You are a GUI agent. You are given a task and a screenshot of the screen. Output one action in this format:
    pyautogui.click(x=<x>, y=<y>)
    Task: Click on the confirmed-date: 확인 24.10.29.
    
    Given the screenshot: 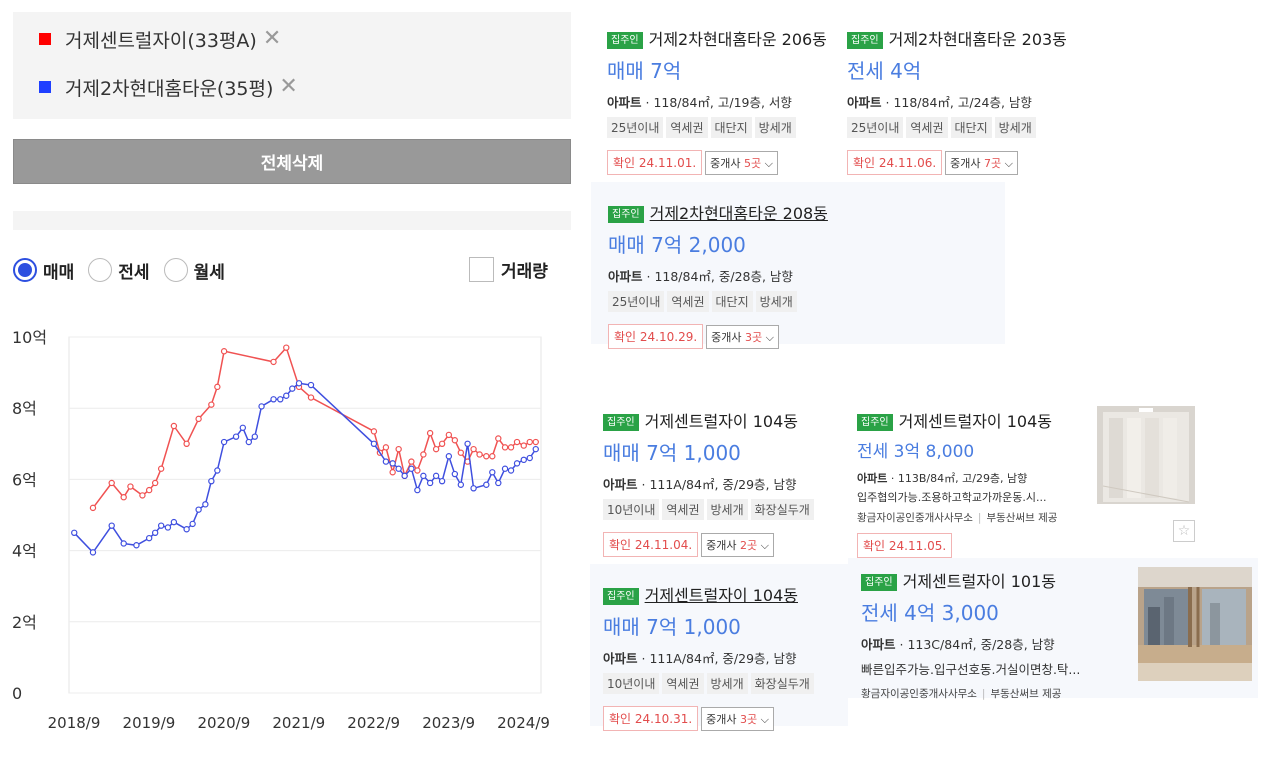 What is the action you would take?
    pyautogui.click(x=656, y=336)
    